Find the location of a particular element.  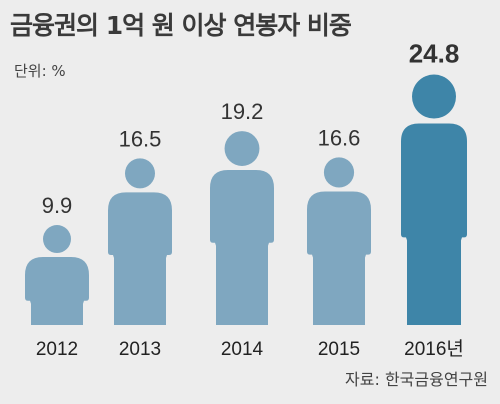

person-bar-2012 is located at coordinates (57, 275).